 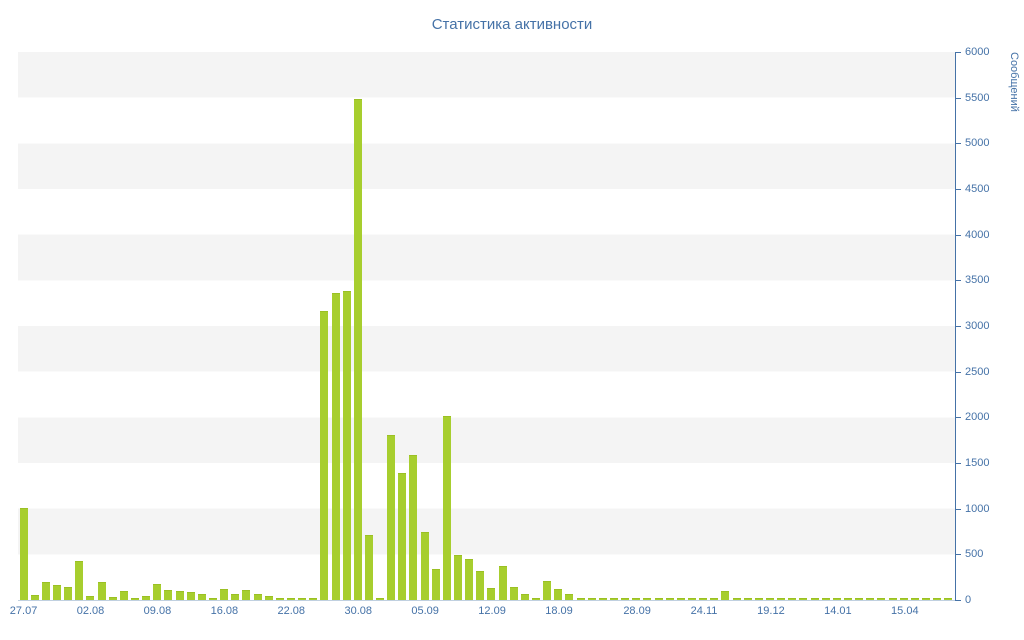 What do you see at coordinates (977, 463) in the screenshot?
I see `y-tick-label: 1500` at bounding box center [977, 463].